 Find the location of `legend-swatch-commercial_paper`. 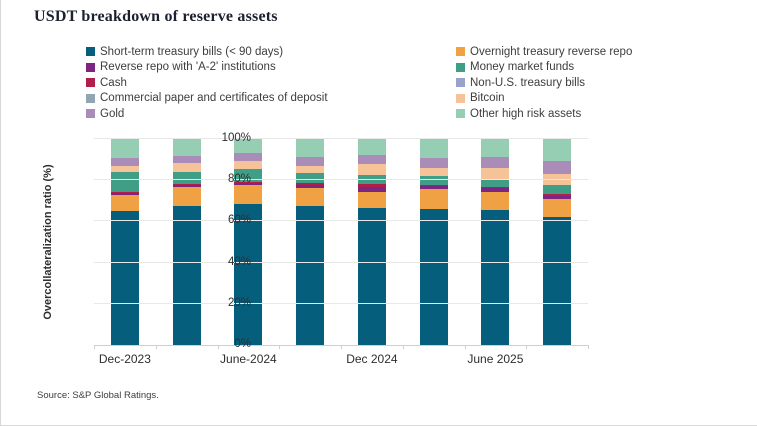

legend-swatch-commercial_paper is located at coordinates (90, 98).